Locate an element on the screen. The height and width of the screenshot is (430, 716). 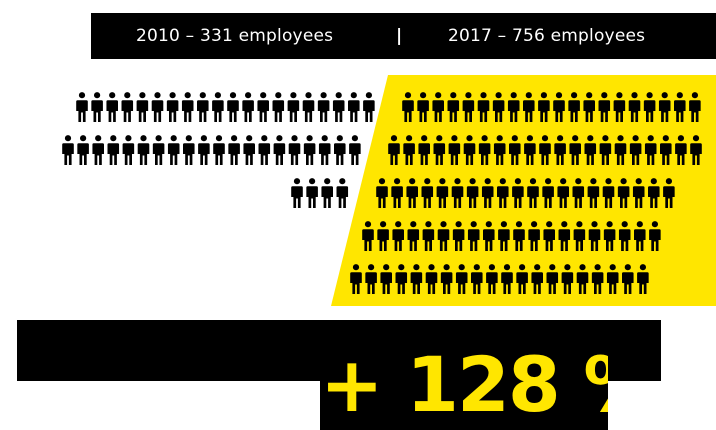
people-2010-group is located at coordinates (218, 150).